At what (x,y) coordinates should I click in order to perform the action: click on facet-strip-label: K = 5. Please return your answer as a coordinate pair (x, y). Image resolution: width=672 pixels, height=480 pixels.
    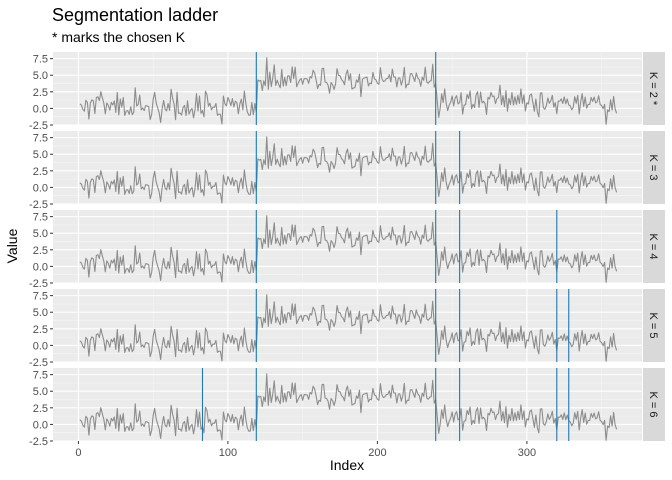
    Looking at the image, I should click on (653, 326).